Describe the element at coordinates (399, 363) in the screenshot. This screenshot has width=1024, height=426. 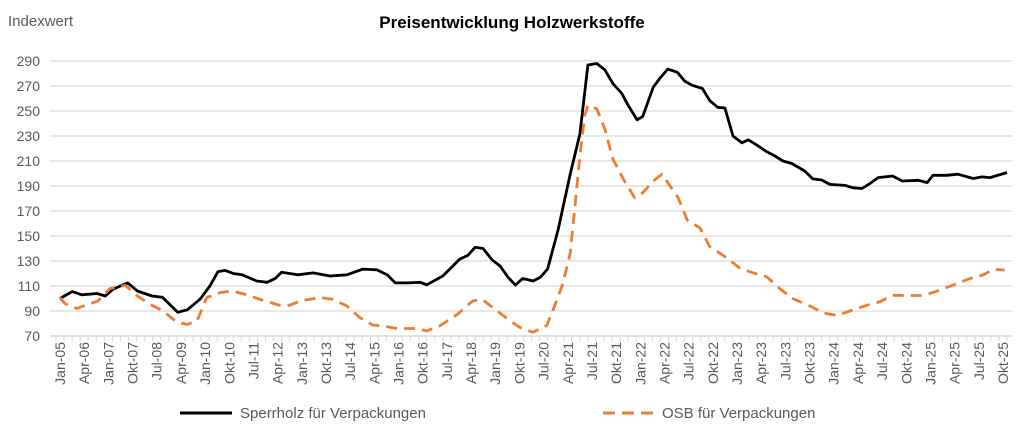
I see `x-tick-label: Jan-16` at that location.